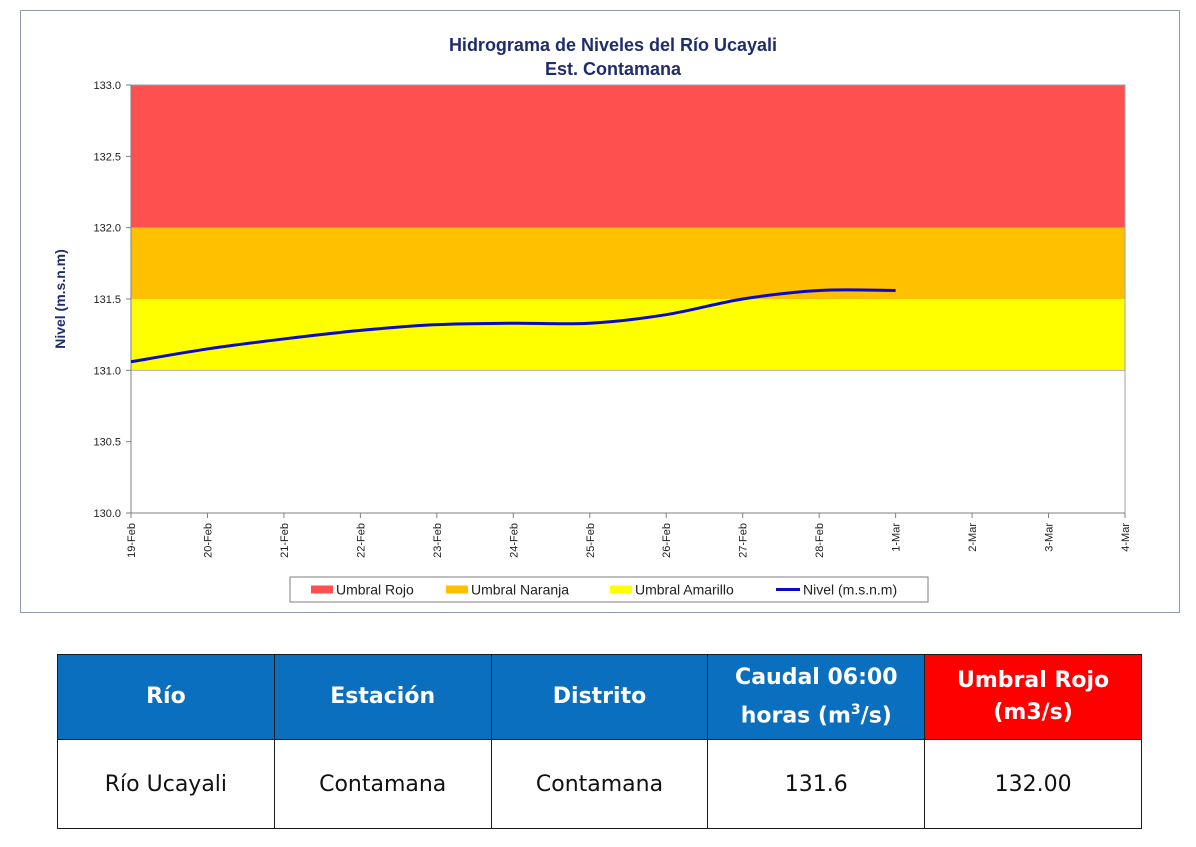 The width and height of the screenshot is (1196, 847). Describe the element at coordinates (1033, 680) in the screenshot. I see `header-umbral-line1: Umbral Rojo` at that location.